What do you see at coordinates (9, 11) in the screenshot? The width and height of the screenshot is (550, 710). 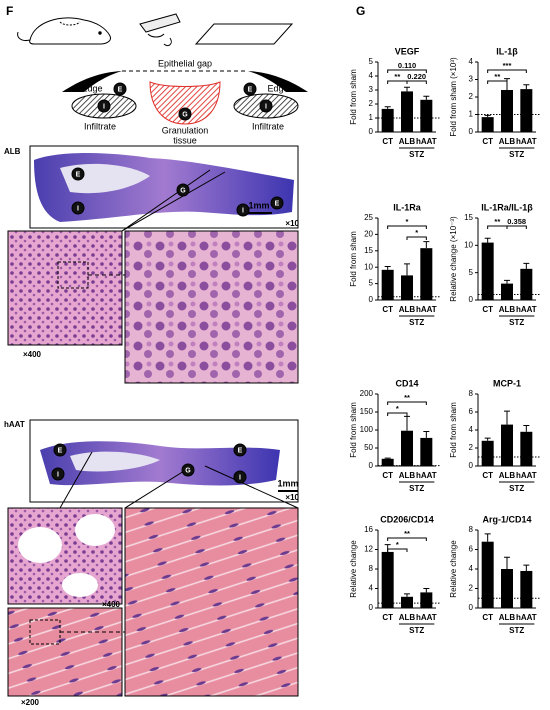 I see `panel-label: F` at bounding box center [9, 11].